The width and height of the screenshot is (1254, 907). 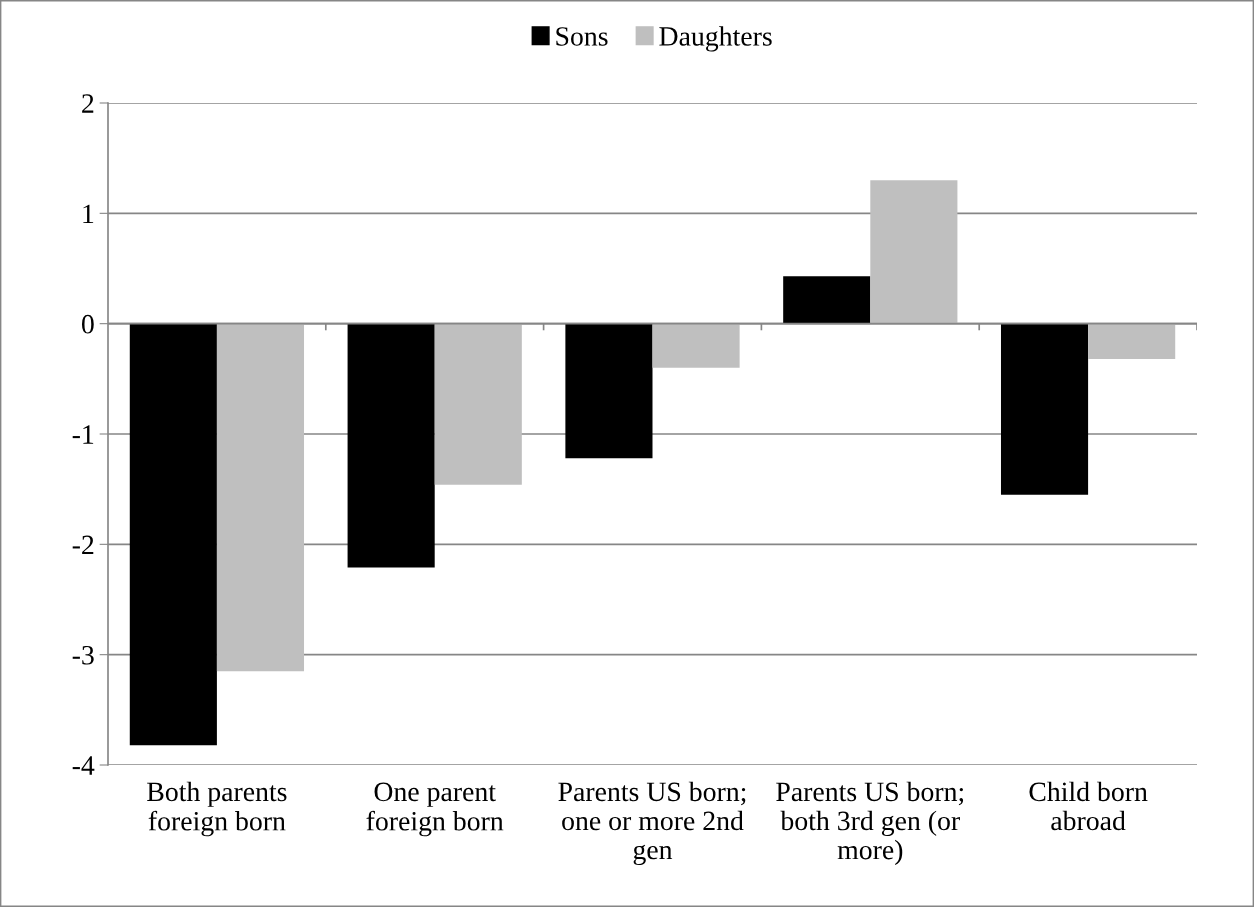 What do you see at coordinates (715, 39) in the screenshot?
I see `legend-label: Daughters` at bounding box center [715, 39].